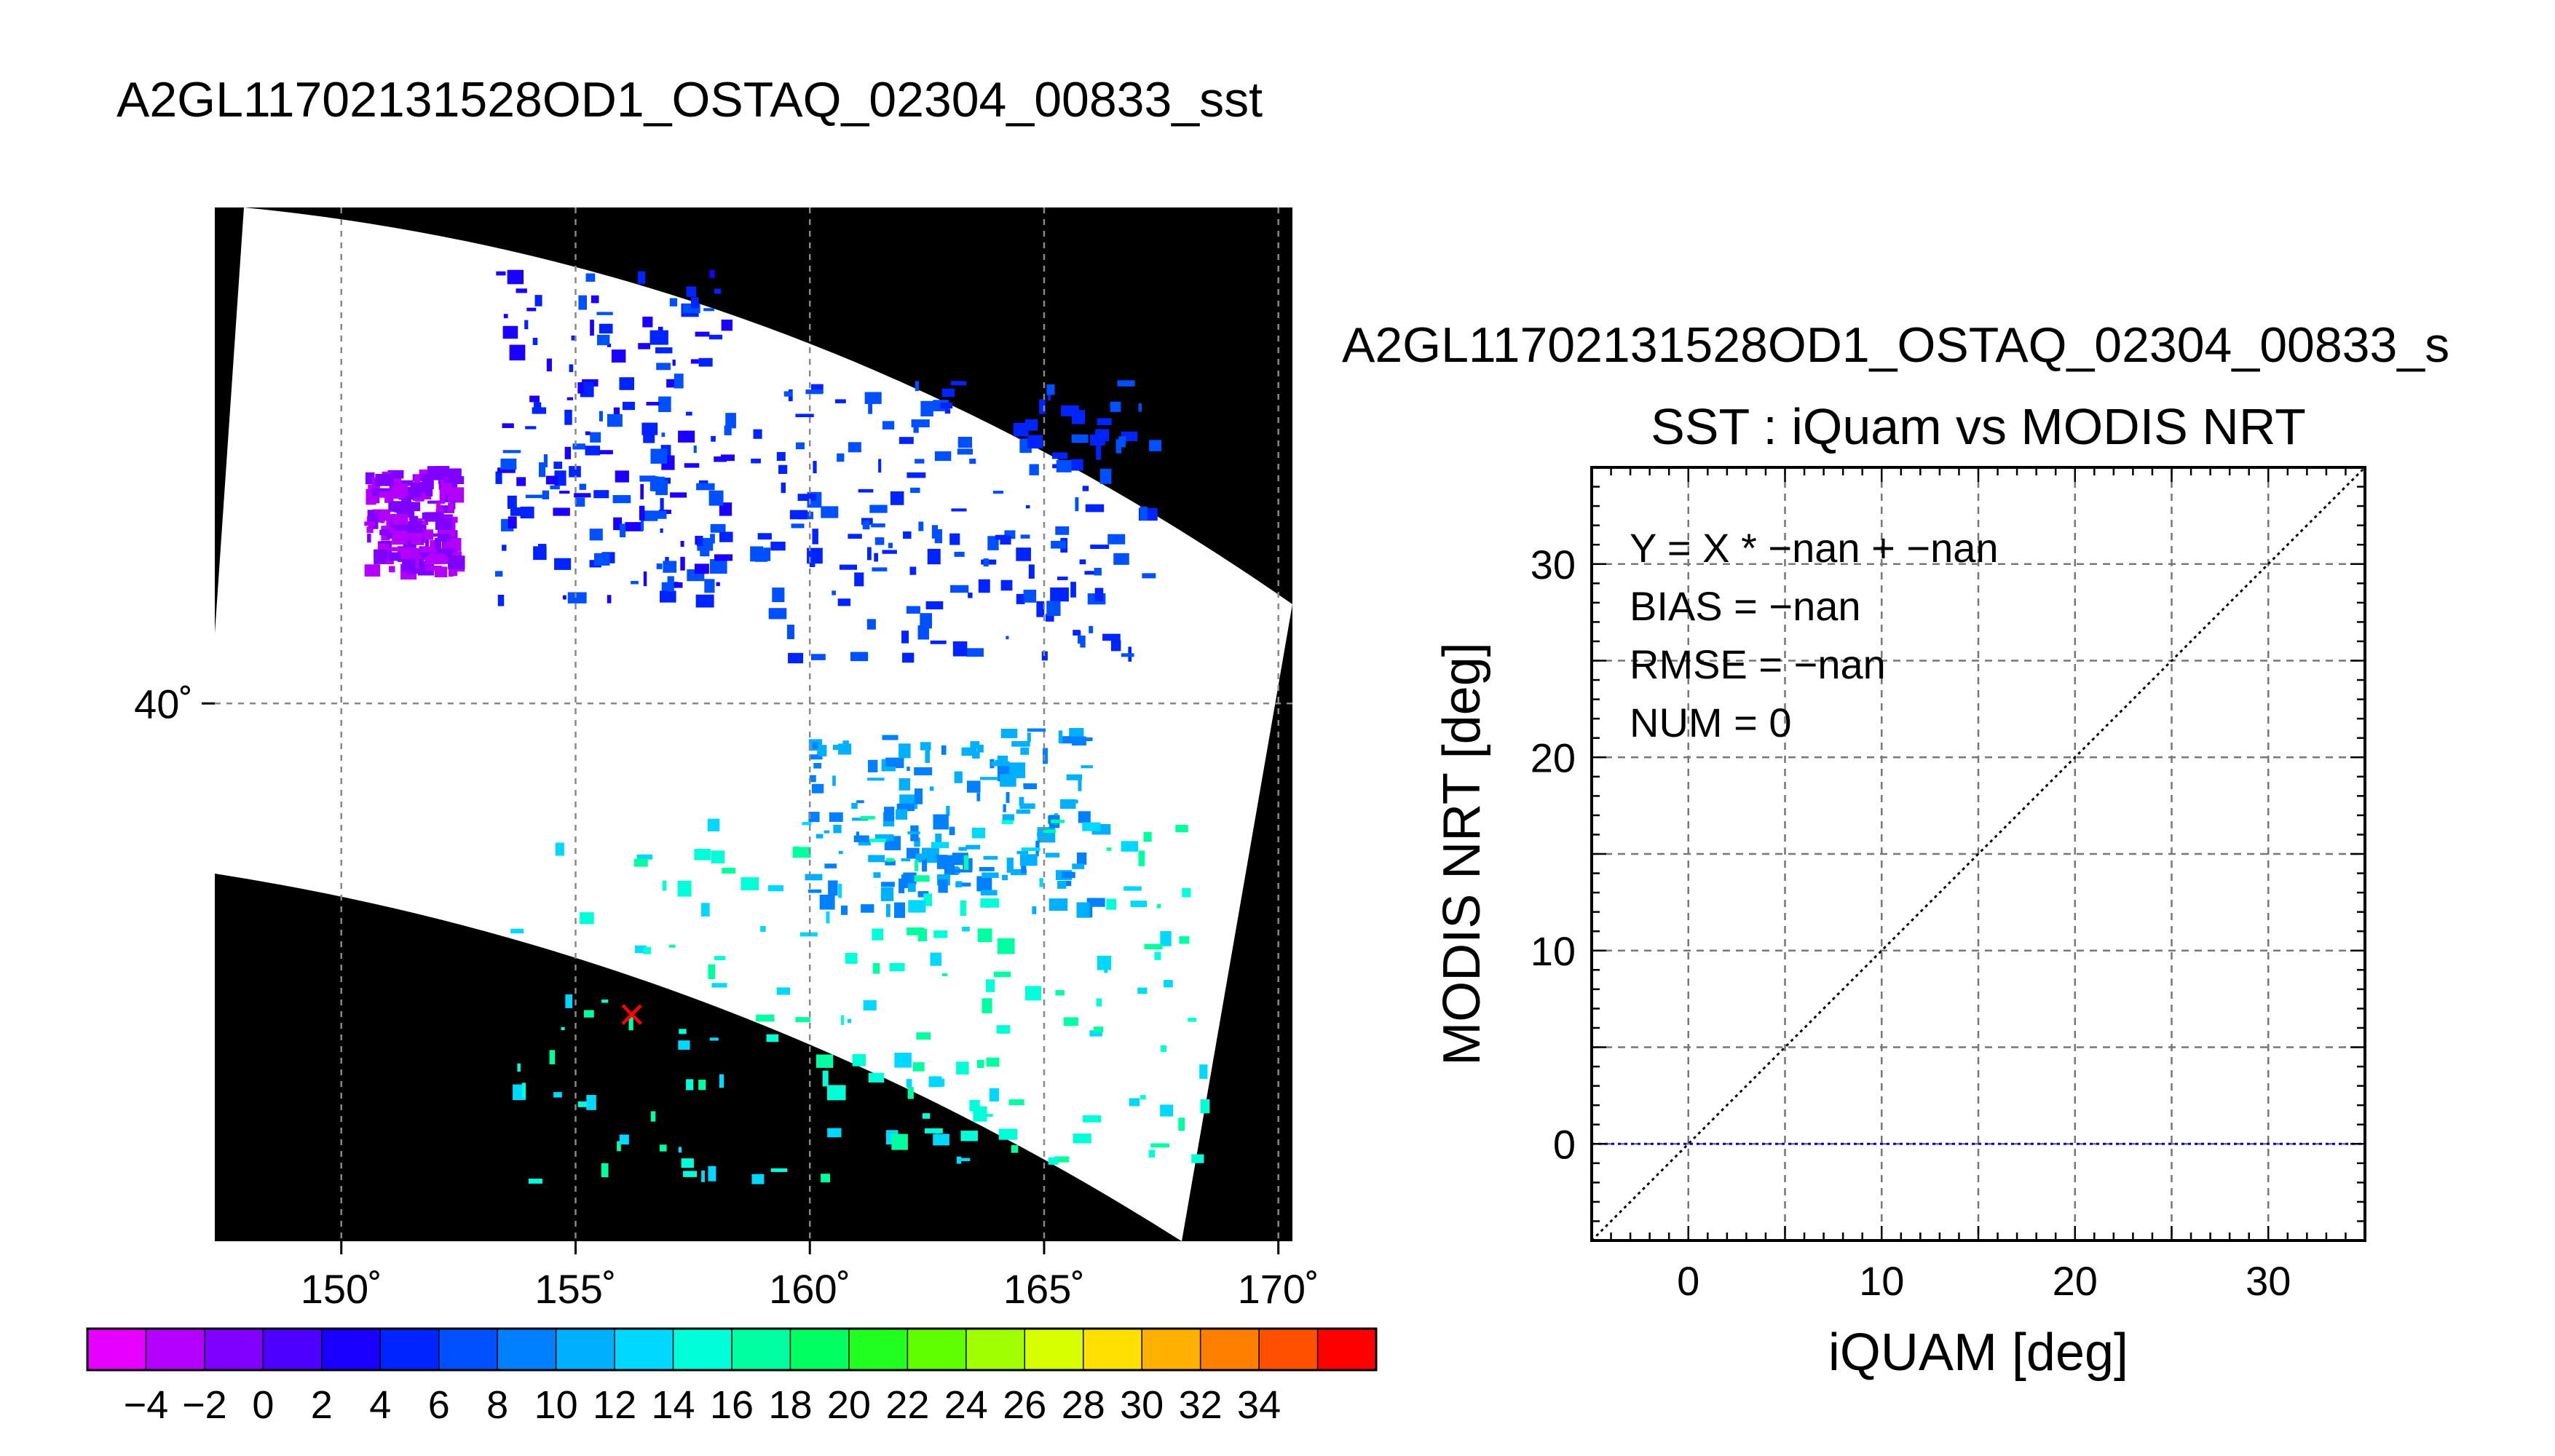 The width and height of the screenshot is (2555, 1456). I want to click on colorbar-tick-label: −4, so click(146, 1405).